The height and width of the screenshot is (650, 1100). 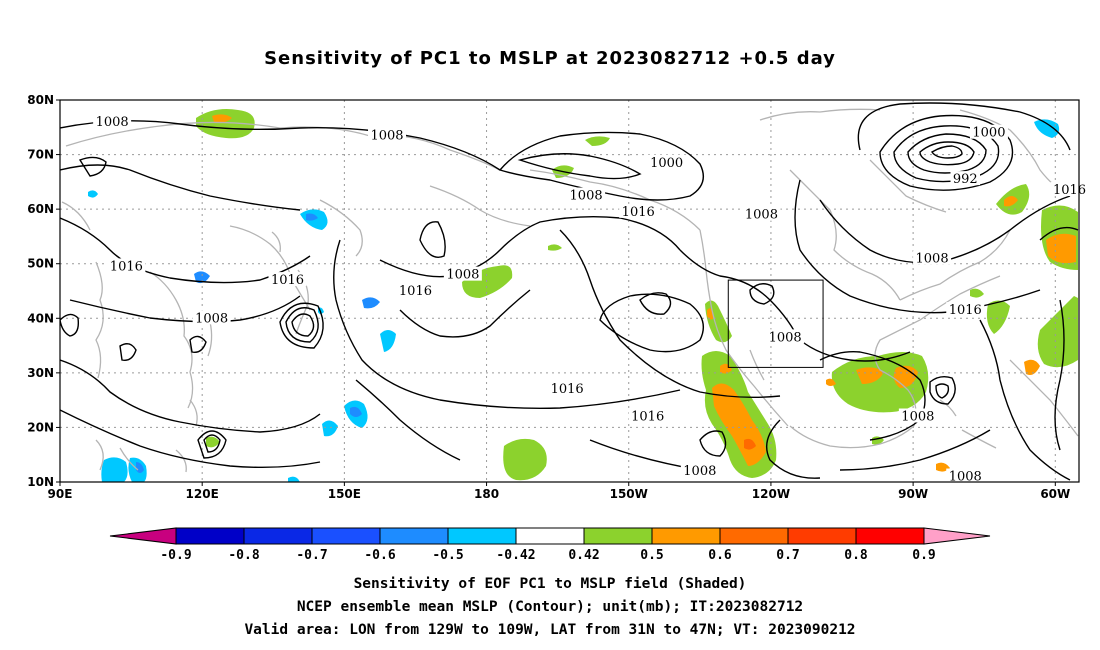 What do you see at coordinates (771, 494) in the screenshot?
I see `lon-tick-label: 120W` at bounding box center [771, 494].